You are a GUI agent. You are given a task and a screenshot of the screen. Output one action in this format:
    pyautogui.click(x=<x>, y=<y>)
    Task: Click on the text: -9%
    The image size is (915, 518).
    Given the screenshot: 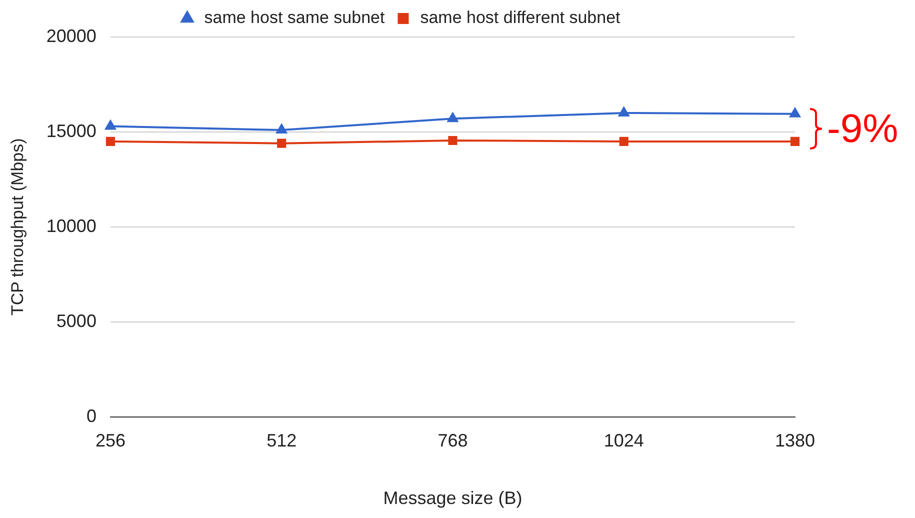 What is the action you would take?
    pyautogui.click(x=862, y=129)
    